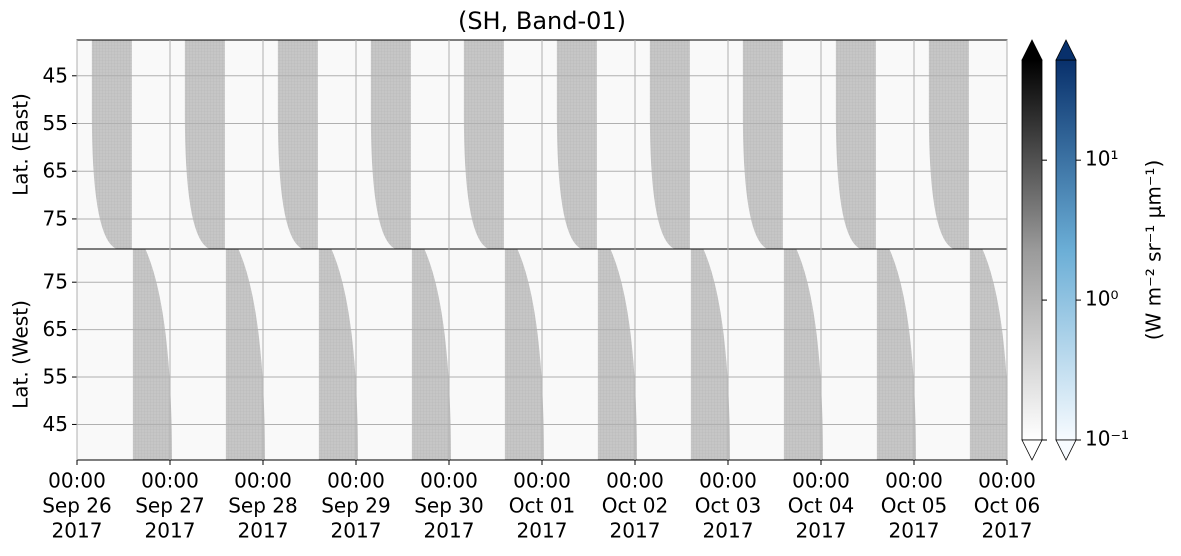 This screenshot has width=1181, height=556. I want to click on x-tick-label: Sep 30, so click(449, 506).